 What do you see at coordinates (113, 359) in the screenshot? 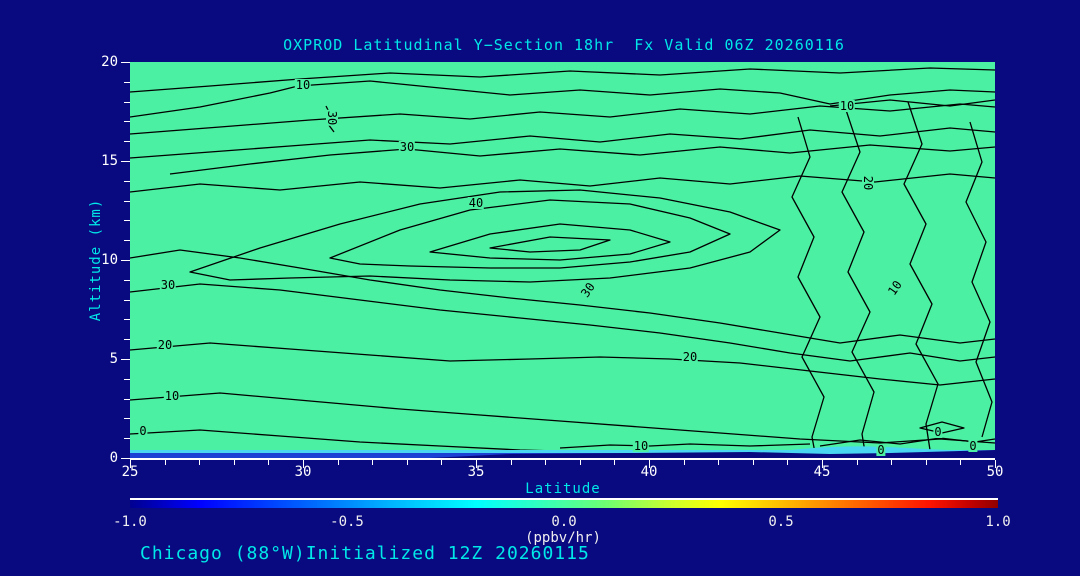
I see `y-tick-label: 5` at bounding box center [113, 359].